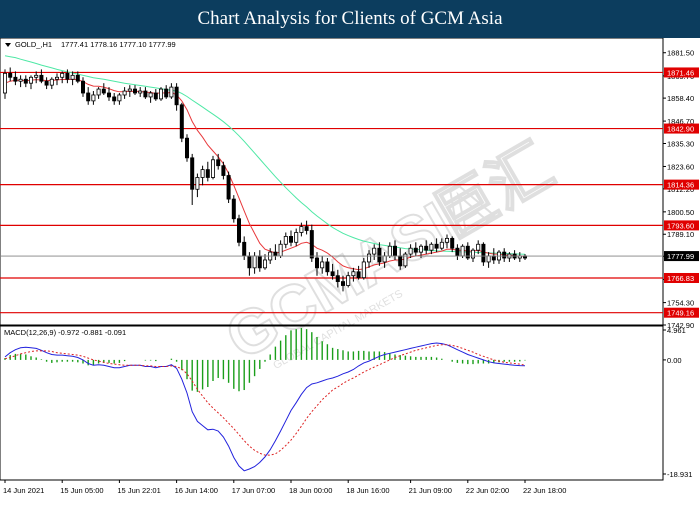  I want to click on time-tick-label: 22 Jun 18:00, so click(544, 490).